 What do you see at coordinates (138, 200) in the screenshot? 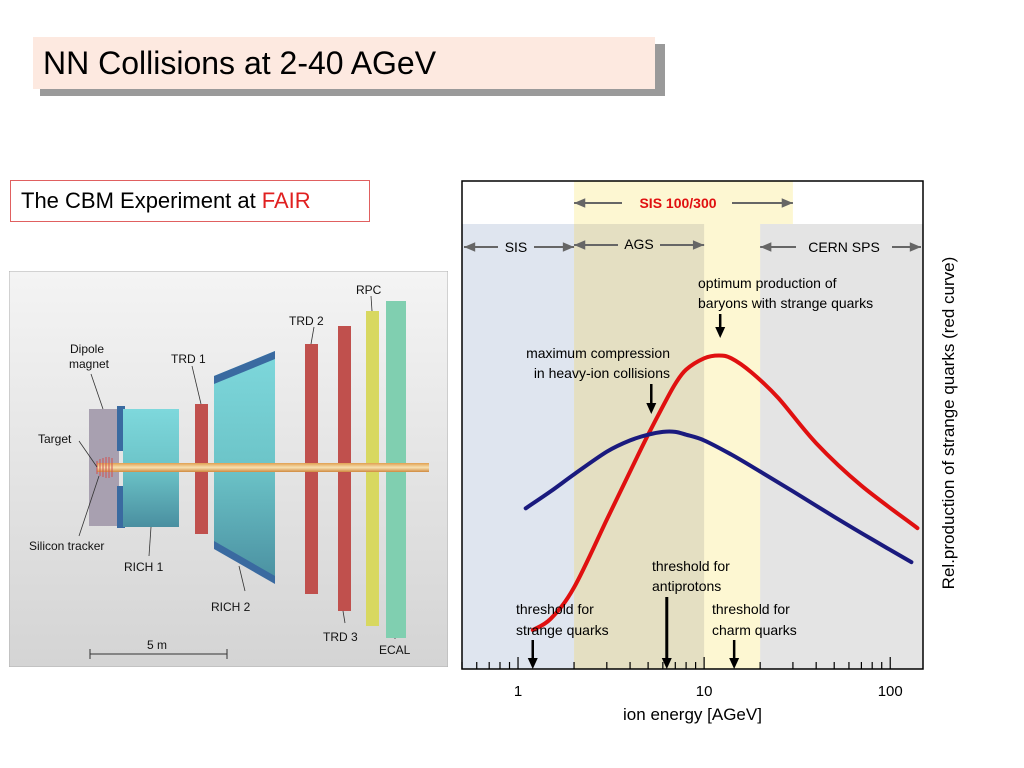
I see `subtitle-prefix: The CBM Experiment at` at bounding box center [138, 200].